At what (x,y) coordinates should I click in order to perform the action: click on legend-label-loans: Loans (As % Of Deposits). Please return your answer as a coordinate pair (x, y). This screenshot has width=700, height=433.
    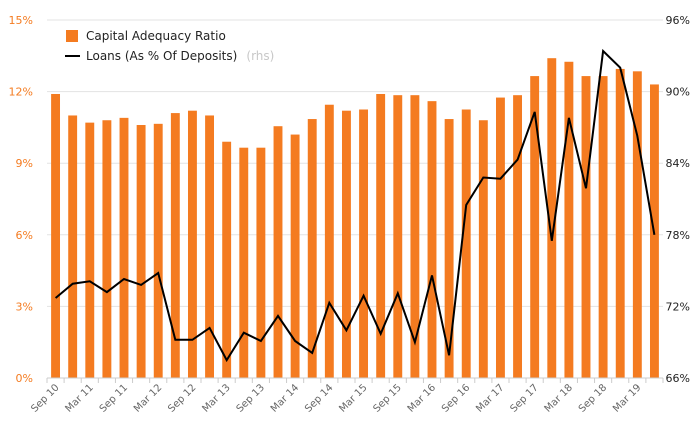
    Looking at the image, I should click on (161, 56).